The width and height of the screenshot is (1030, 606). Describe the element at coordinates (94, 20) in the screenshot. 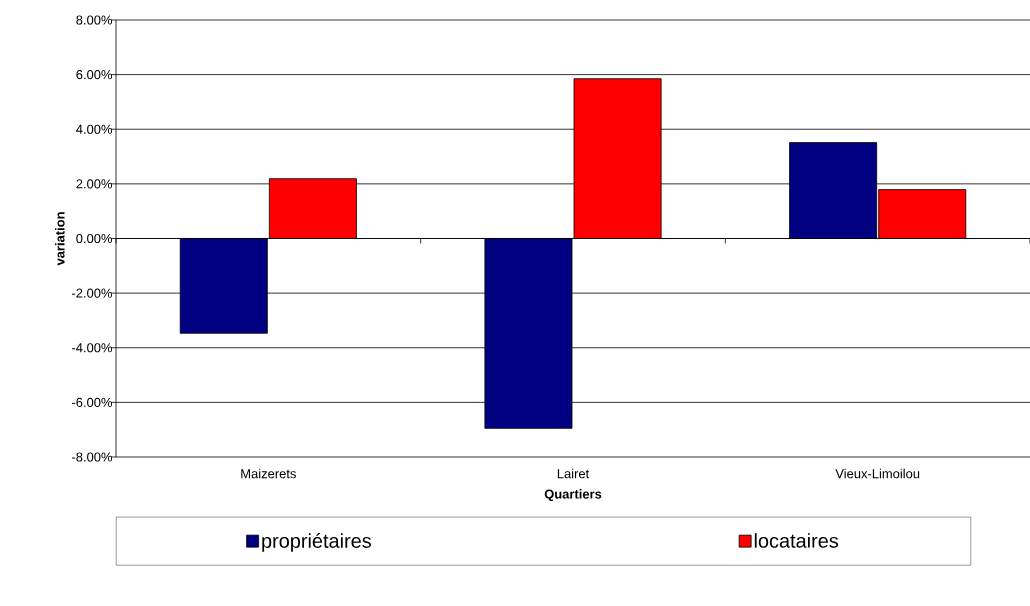

I see `y-tick-label: 8.00%` at that location.